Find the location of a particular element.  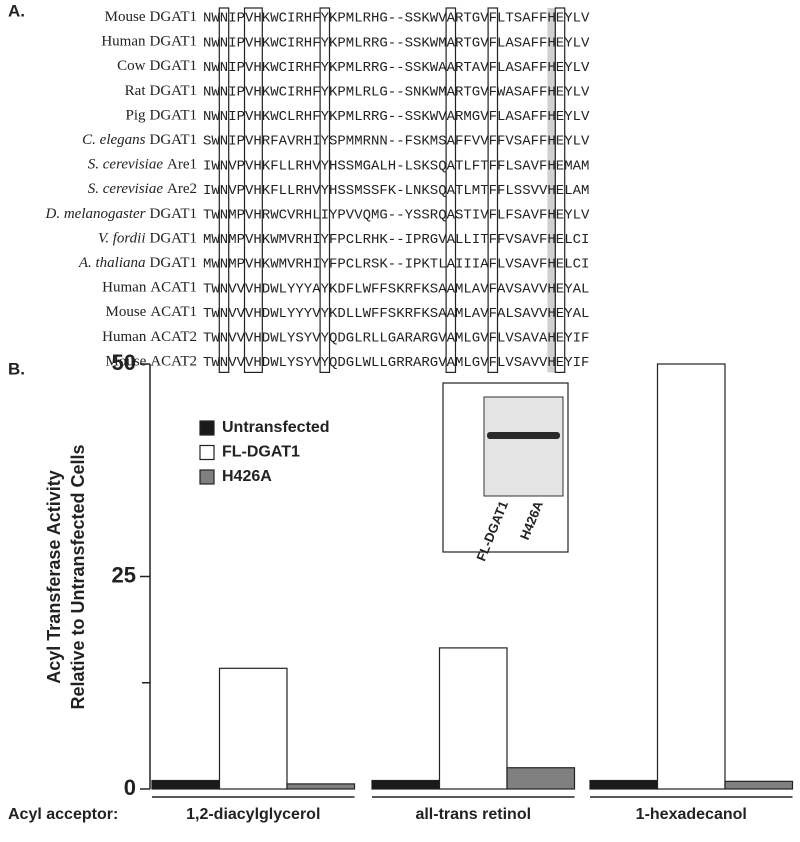

organism: Rat is located at coordinates (136, 91).